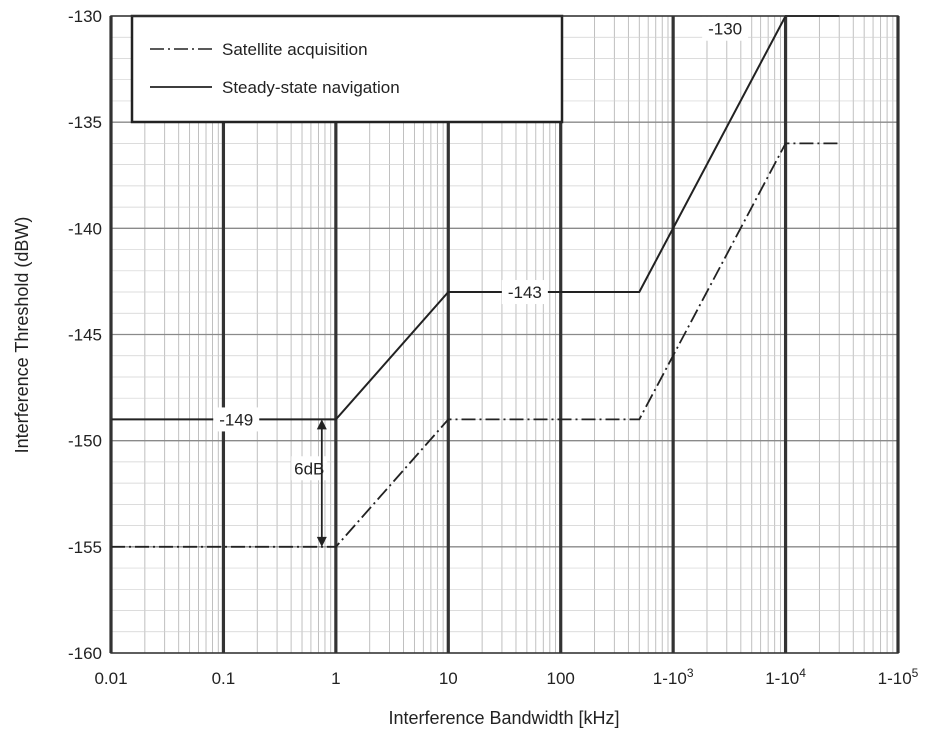 The width and height of the screenshot is (928, 737). Describe the element at coordinates (85, 16) in the screenshot. I see `y-tick-label: -130` at that location.